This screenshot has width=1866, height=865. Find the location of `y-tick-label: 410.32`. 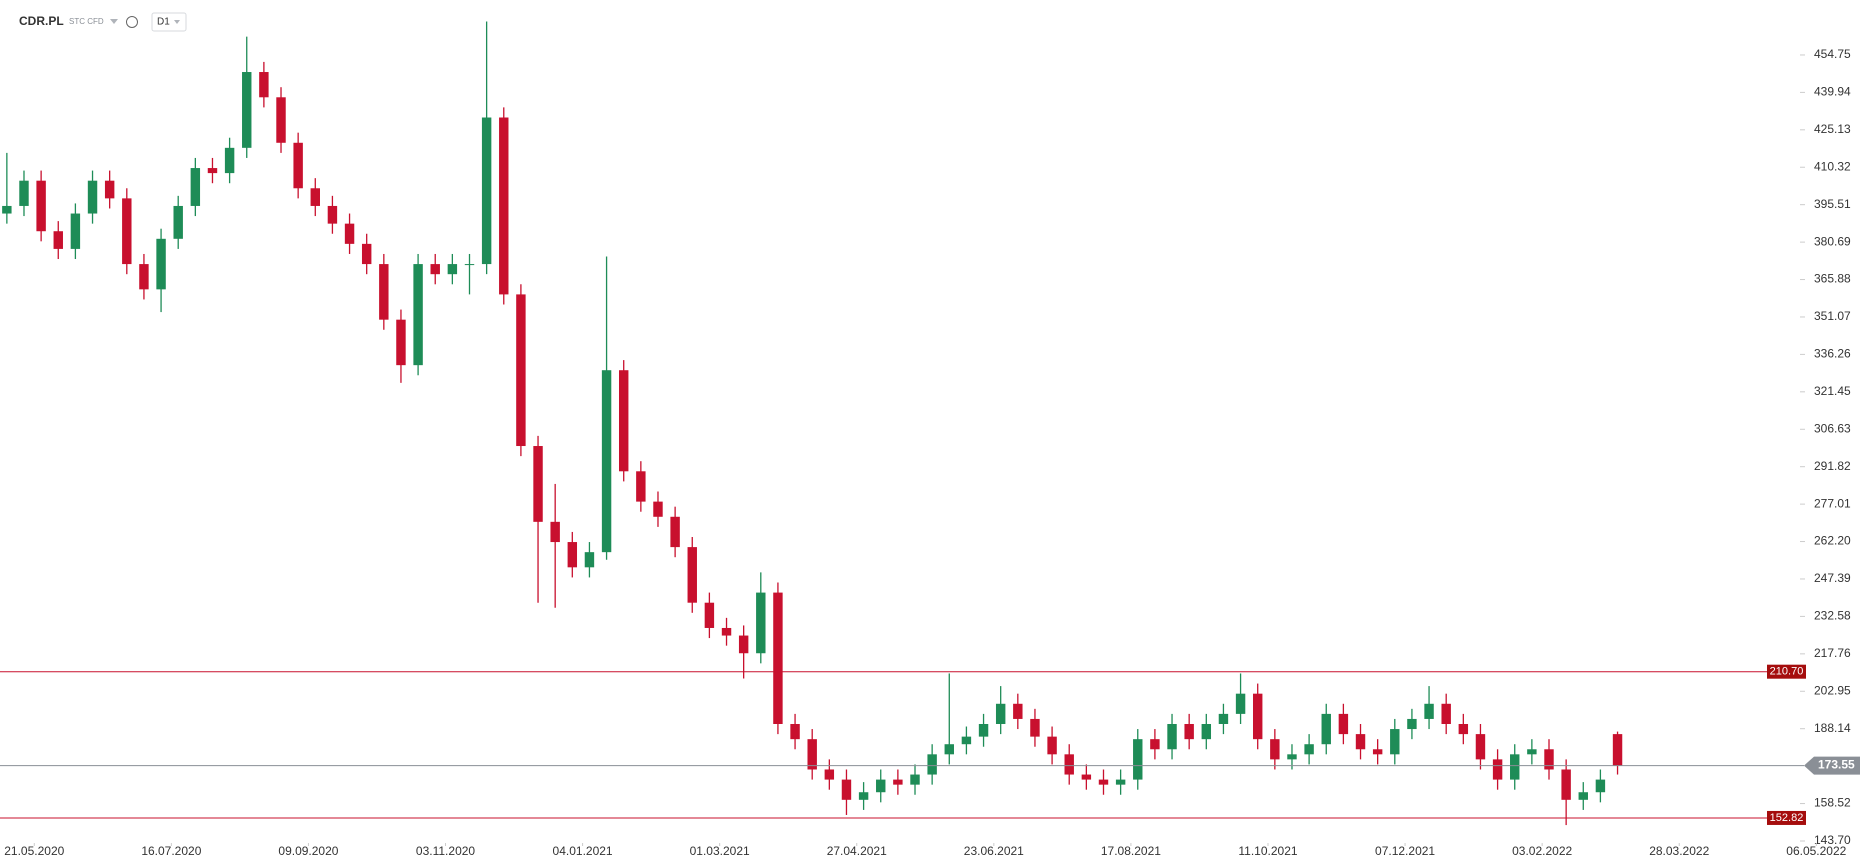

y-tick-label: 410.32 is located at coordinates (1832, 166).